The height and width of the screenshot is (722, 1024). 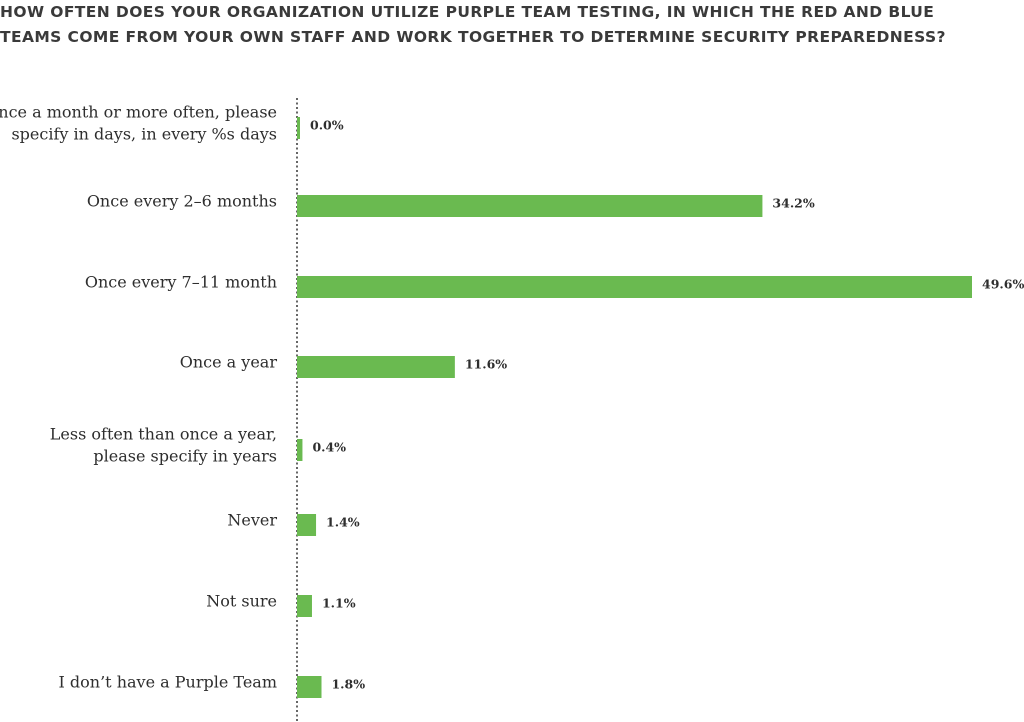 I want to click on value-label-1: 34.2%, so click(x=793, y=203).